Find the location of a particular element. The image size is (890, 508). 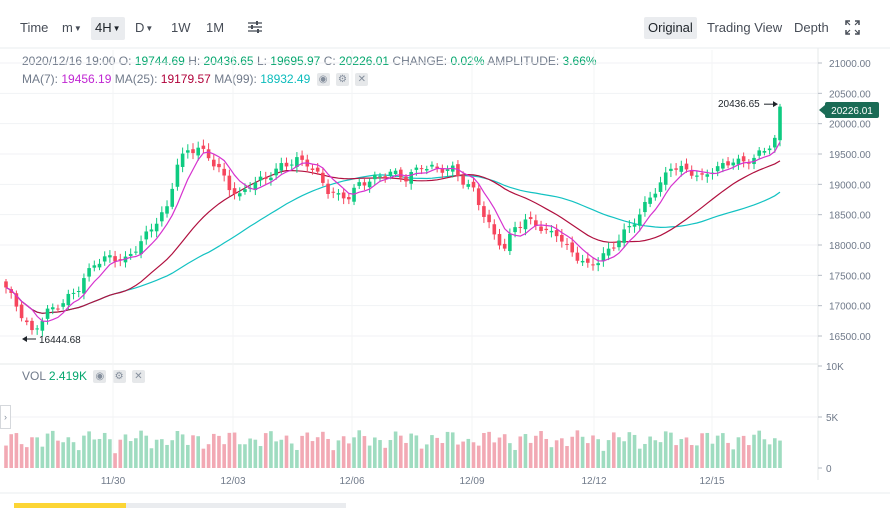

current-price-pointer is located at coordinates (822, 109).